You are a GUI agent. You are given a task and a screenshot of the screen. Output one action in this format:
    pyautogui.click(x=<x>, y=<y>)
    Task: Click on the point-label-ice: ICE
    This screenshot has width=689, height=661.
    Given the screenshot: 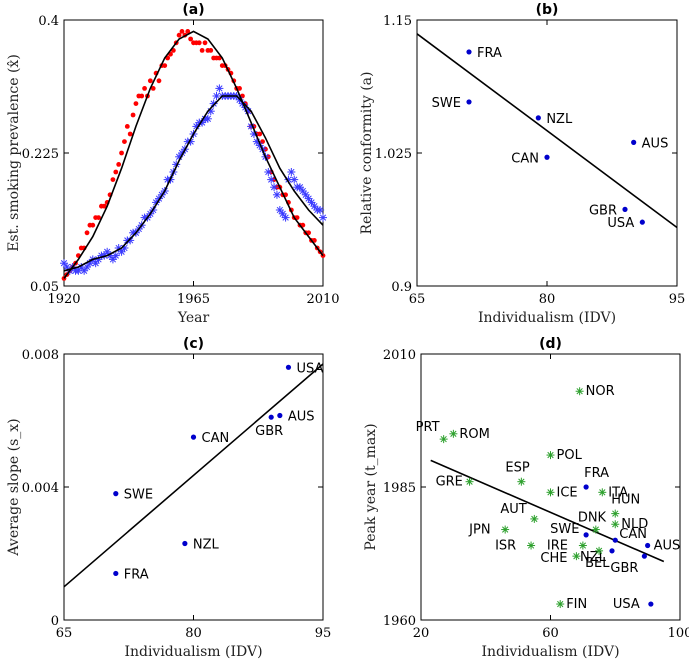 What is the action you would take?
    pyautogui.click(x=567, y=492)
    